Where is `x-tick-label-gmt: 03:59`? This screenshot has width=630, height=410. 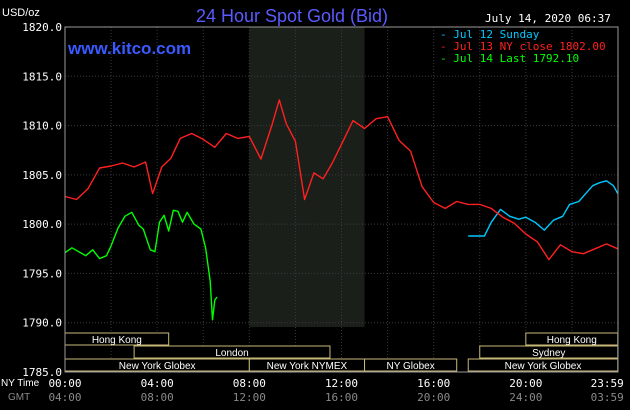
x-tick-label-gmt: 03:59 is located at coordinates (607, 397).